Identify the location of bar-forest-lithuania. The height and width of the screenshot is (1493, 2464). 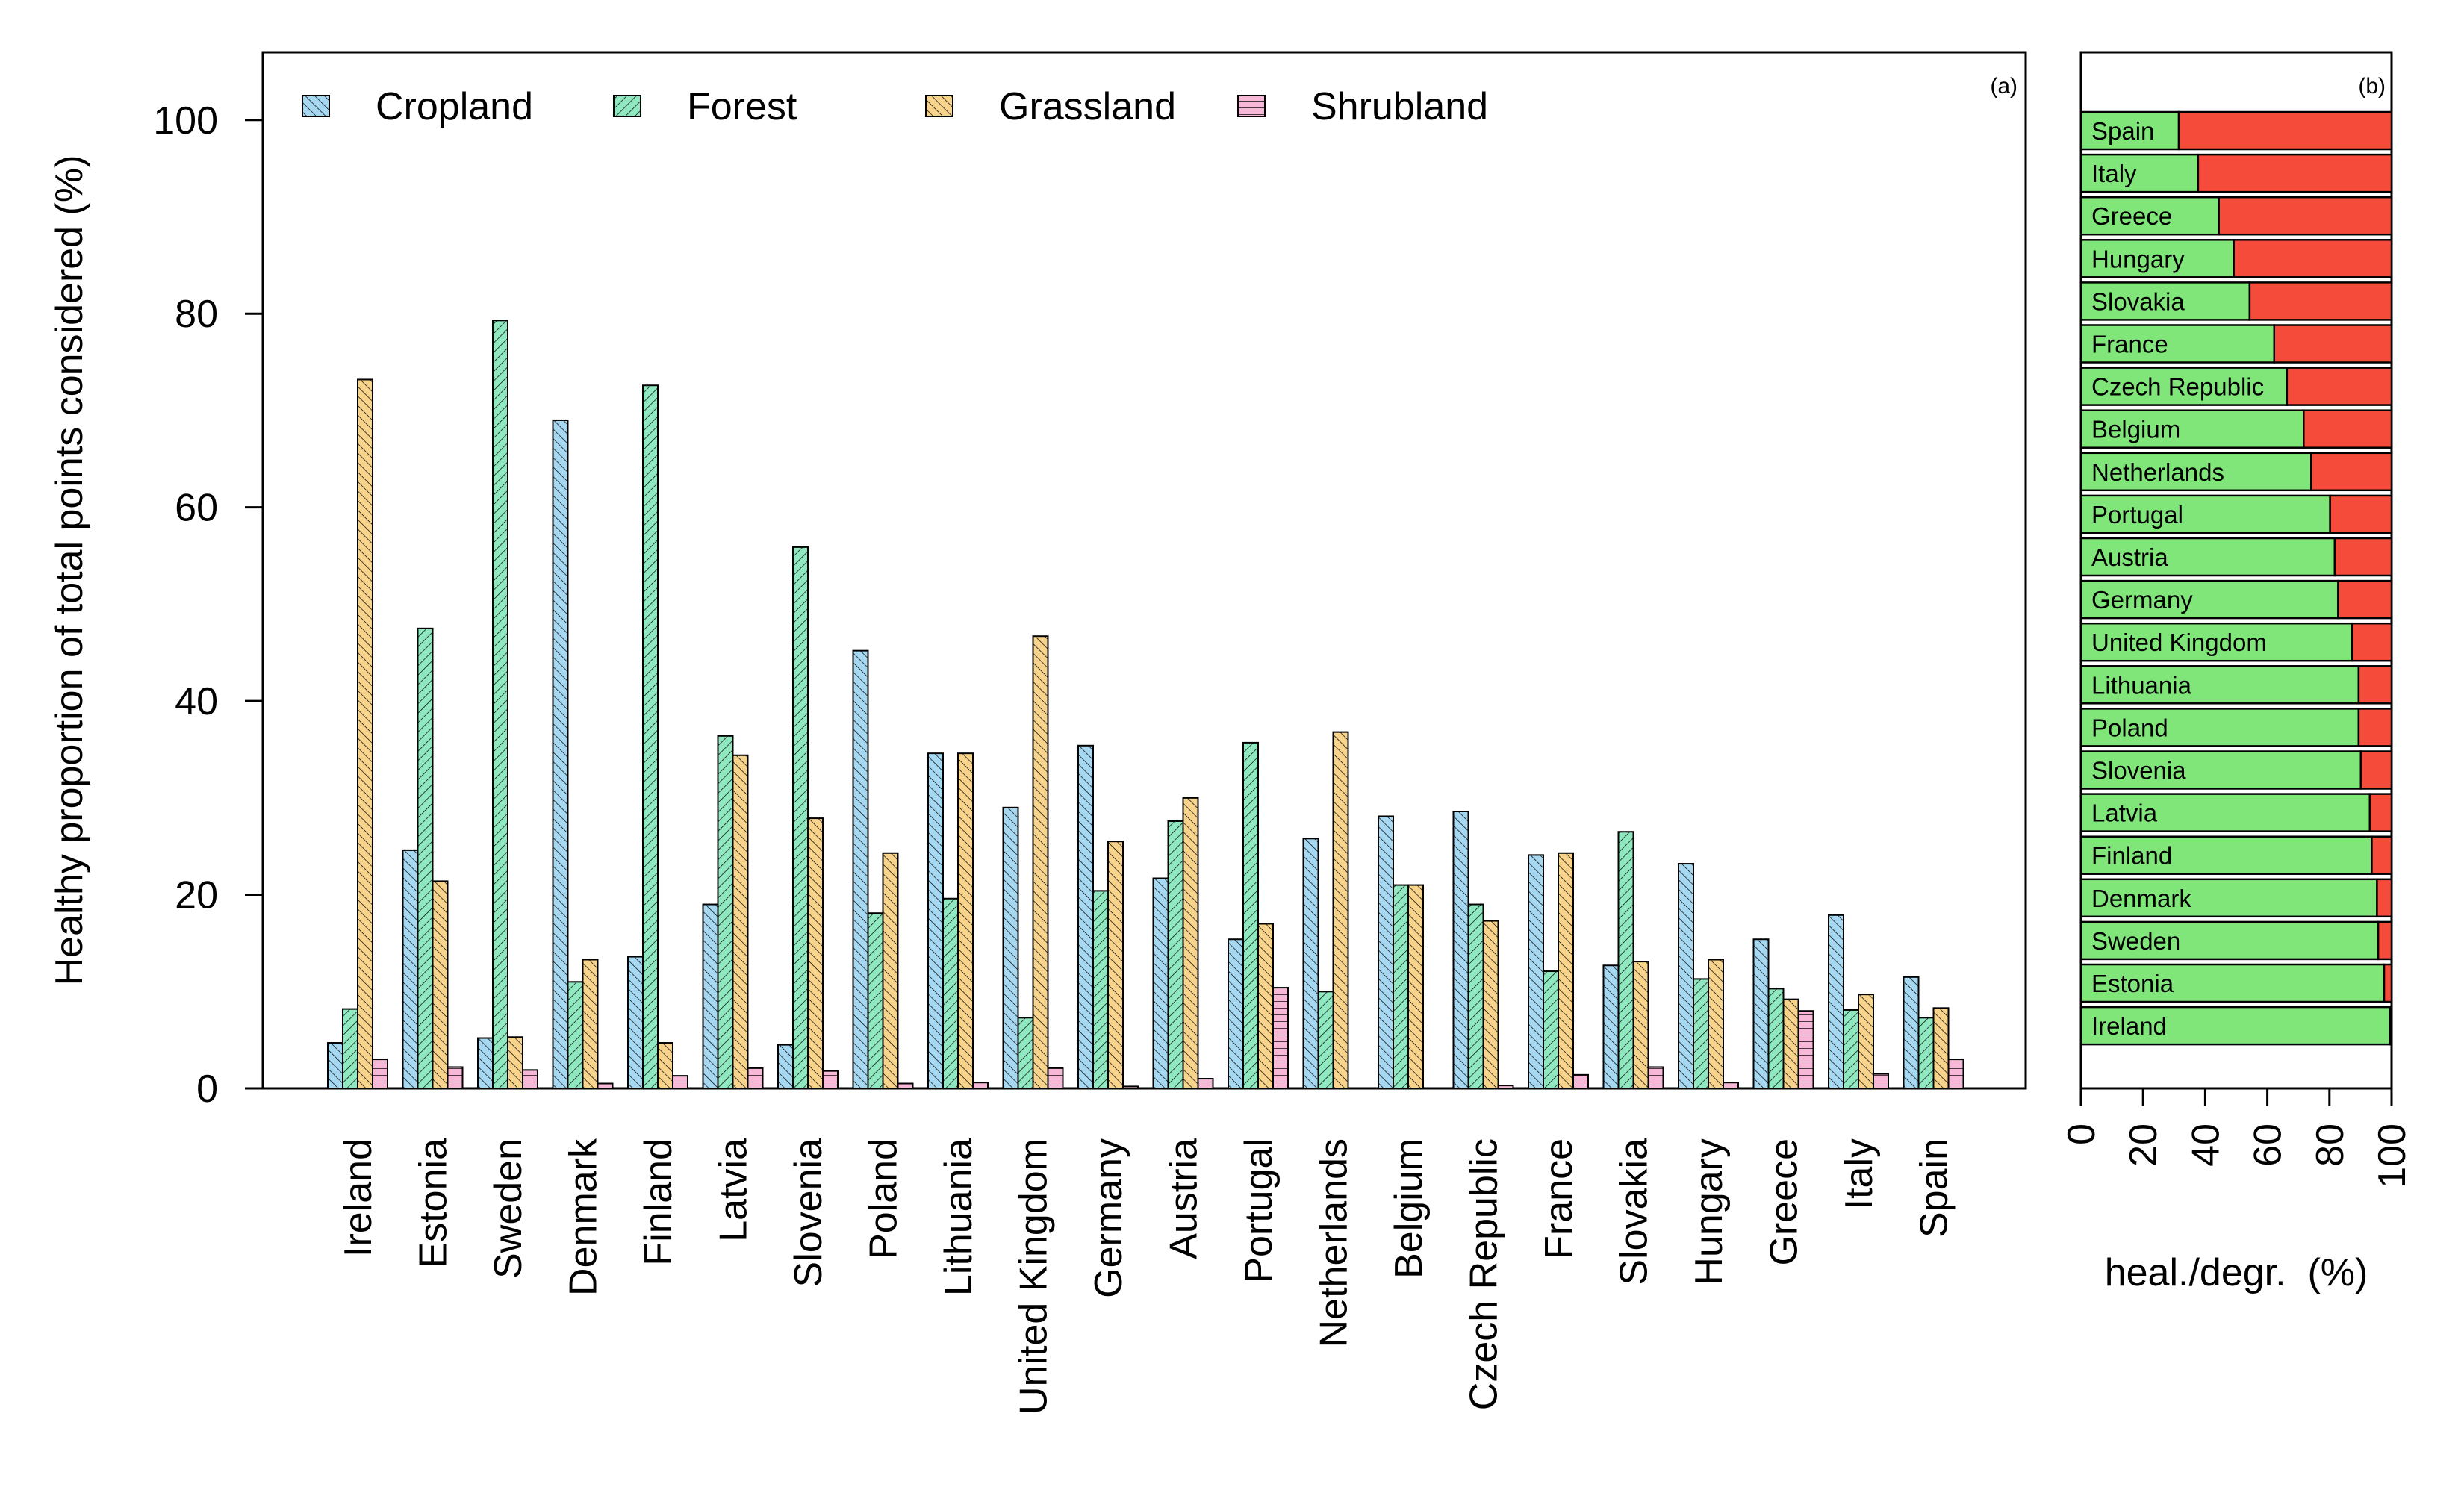
(950, 993).